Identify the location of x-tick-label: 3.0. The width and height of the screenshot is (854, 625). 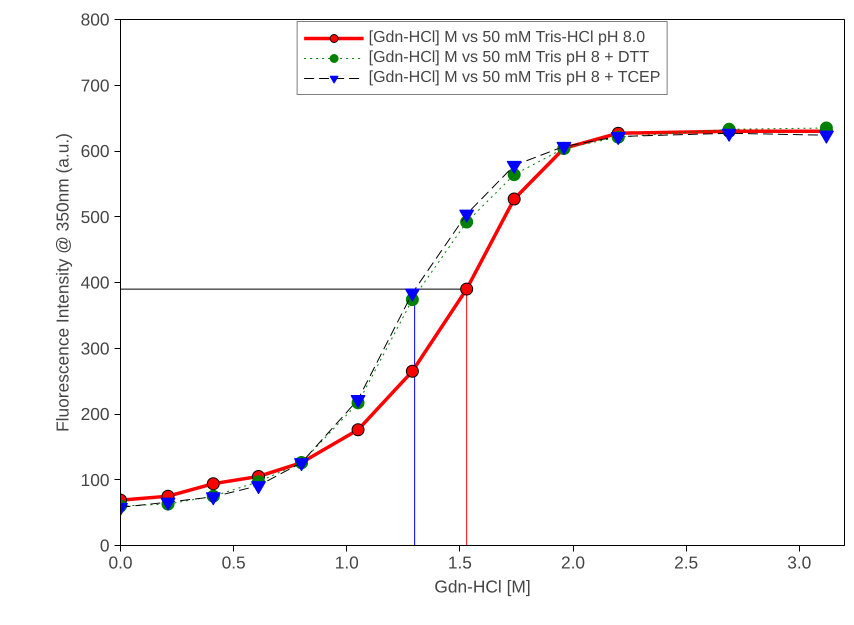
(799, 562).